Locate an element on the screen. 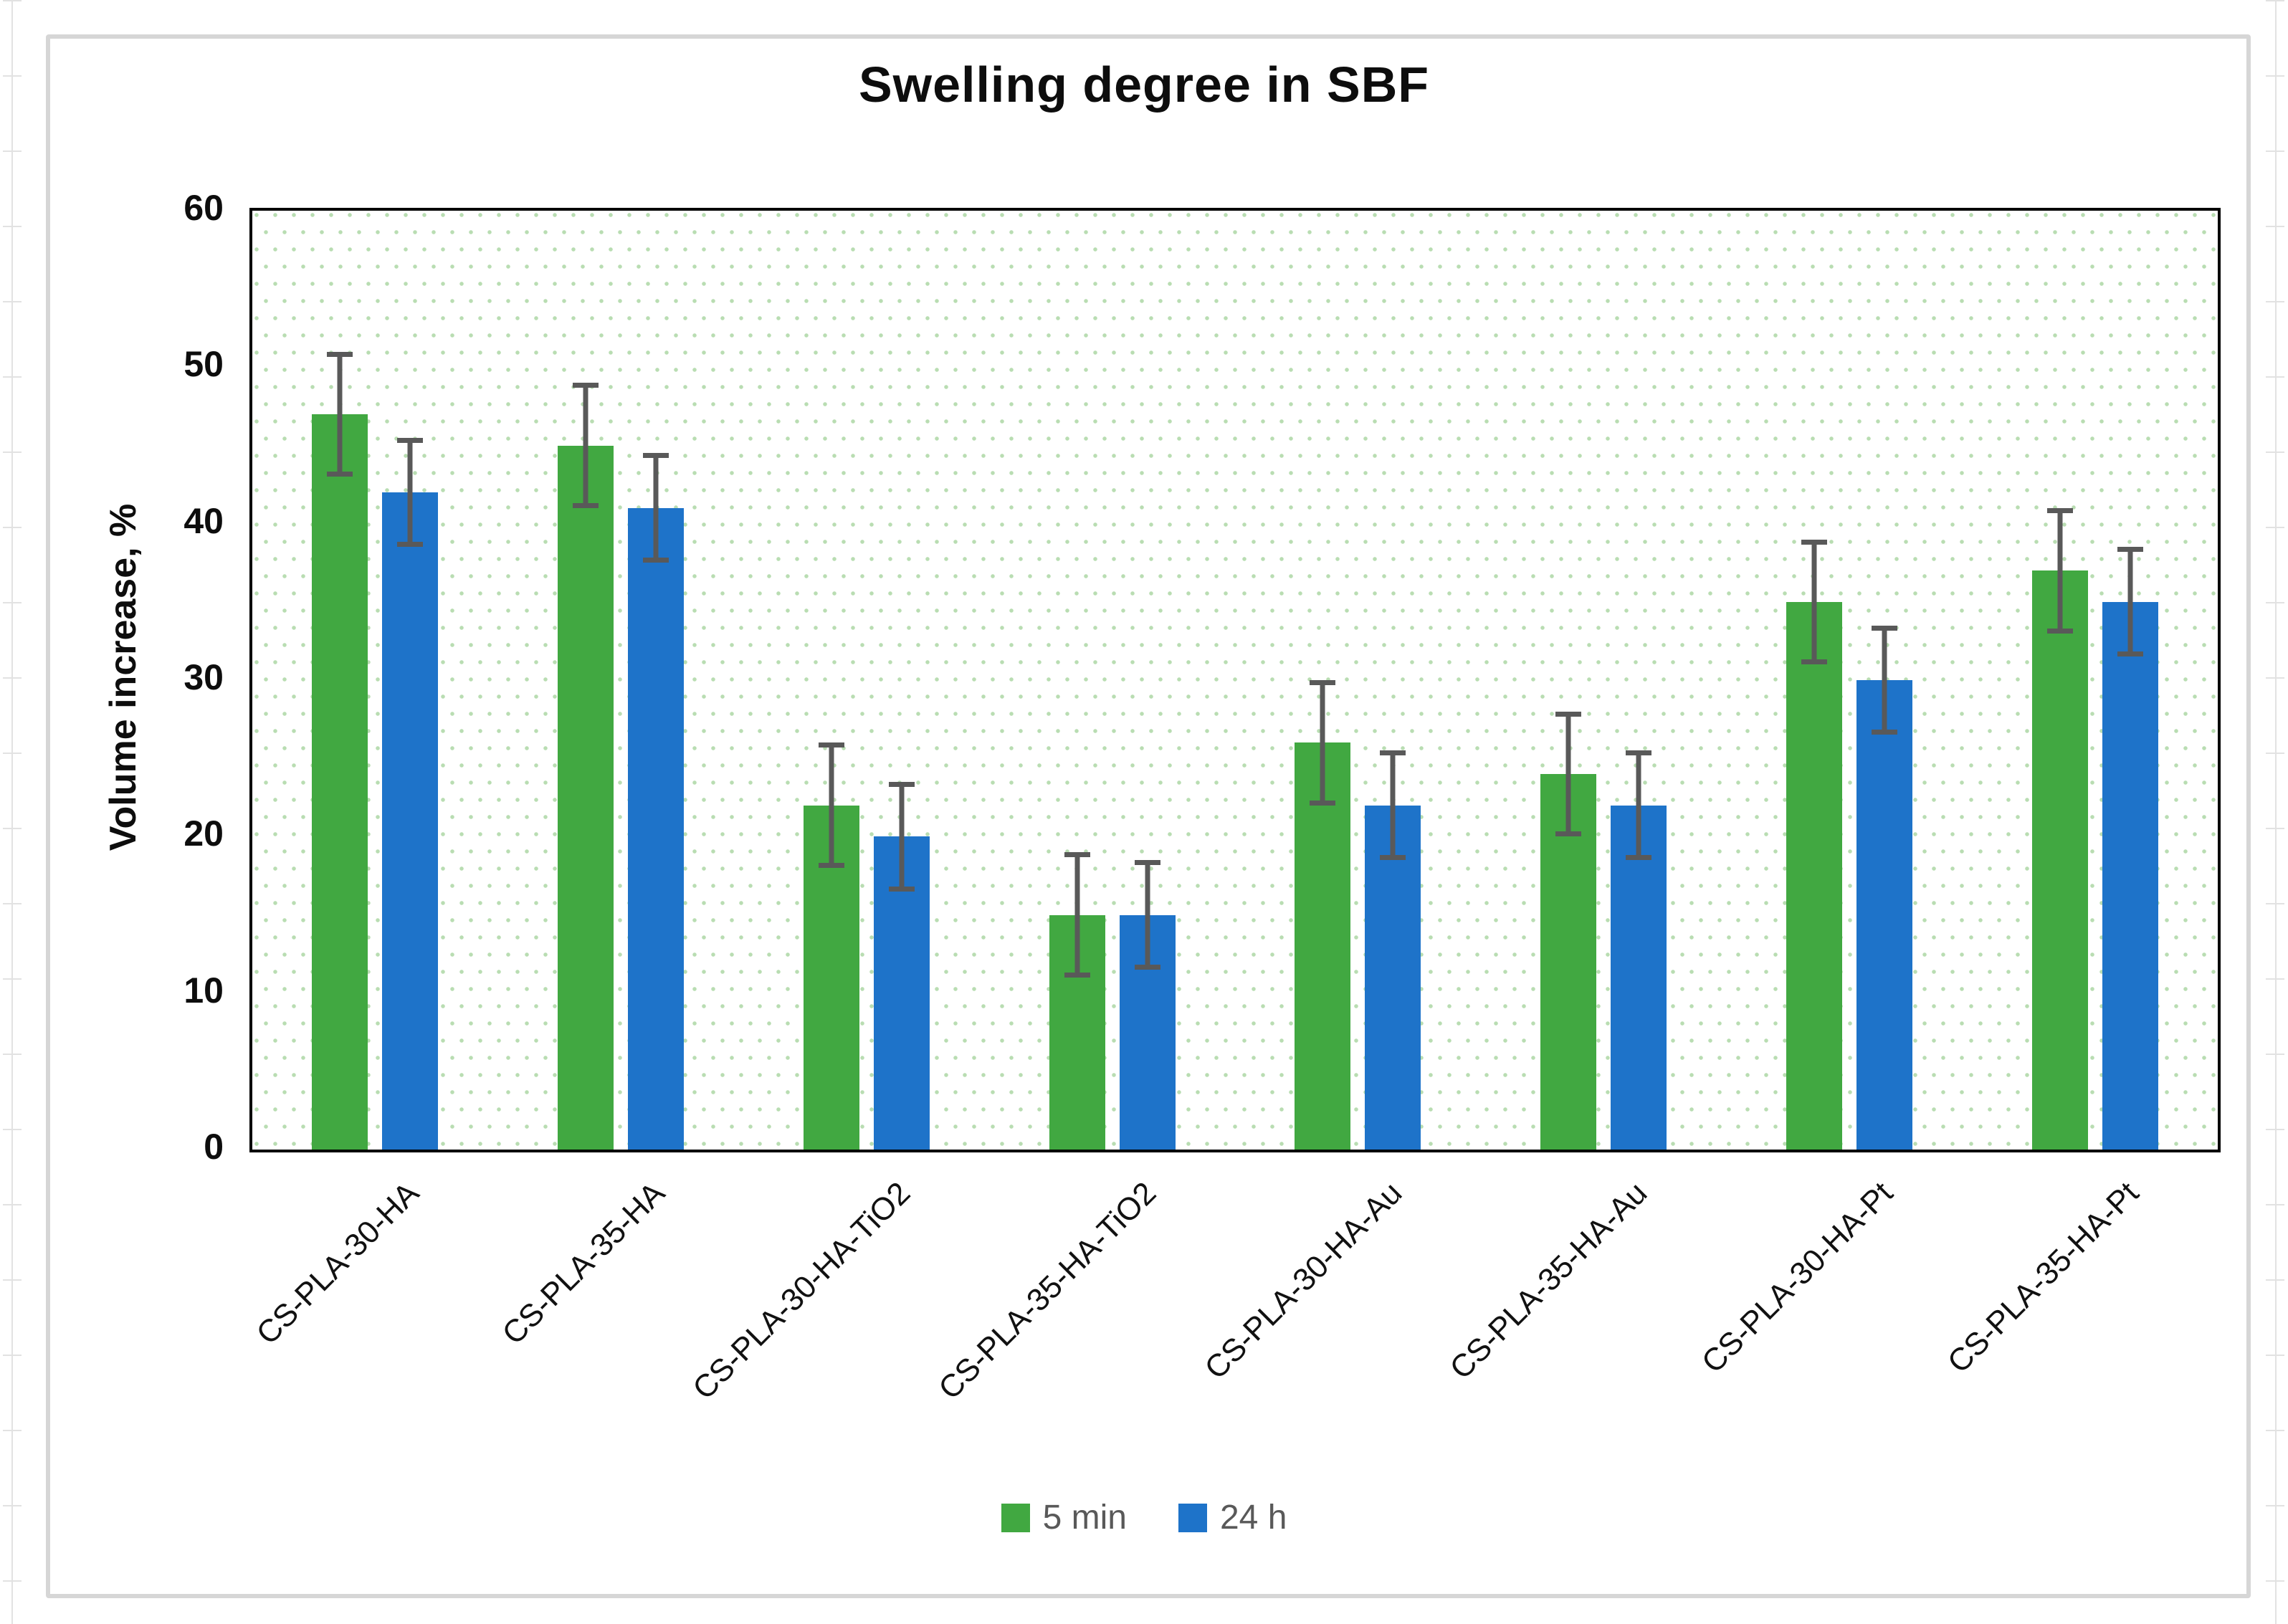  y-tick-label: 0 is located at coordinates (214, 1147).